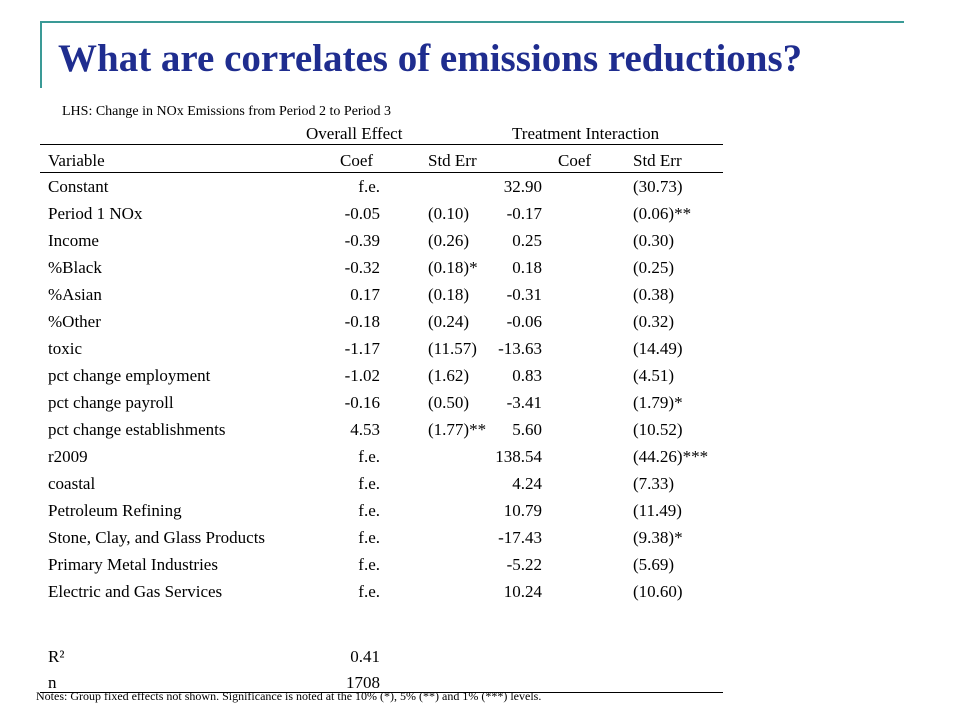 This screenshot has height=720, width=960. I want to click on row-variable: Primary Metal Industries, so click(133, 564).